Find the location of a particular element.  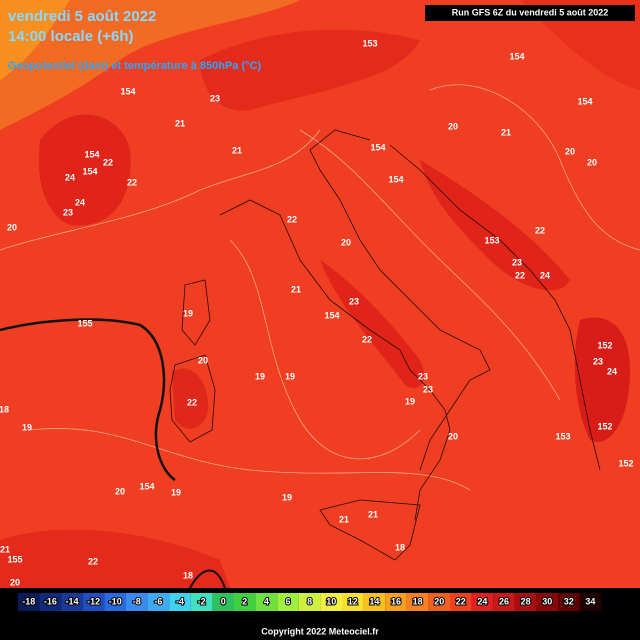

colorbar-label: -4 is located at coordinates (180, 601).